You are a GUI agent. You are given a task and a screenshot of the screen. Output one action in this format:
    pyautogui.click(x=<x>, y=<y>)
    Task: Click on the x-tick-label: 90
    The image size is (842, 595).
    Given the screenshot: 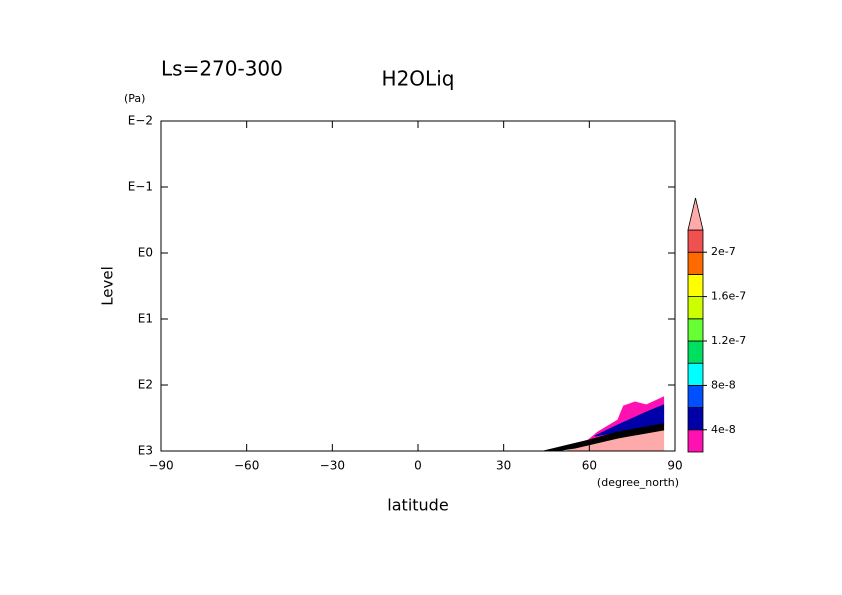 What is the action you would take?
    pyautogui.click(x=674, y=466)
    